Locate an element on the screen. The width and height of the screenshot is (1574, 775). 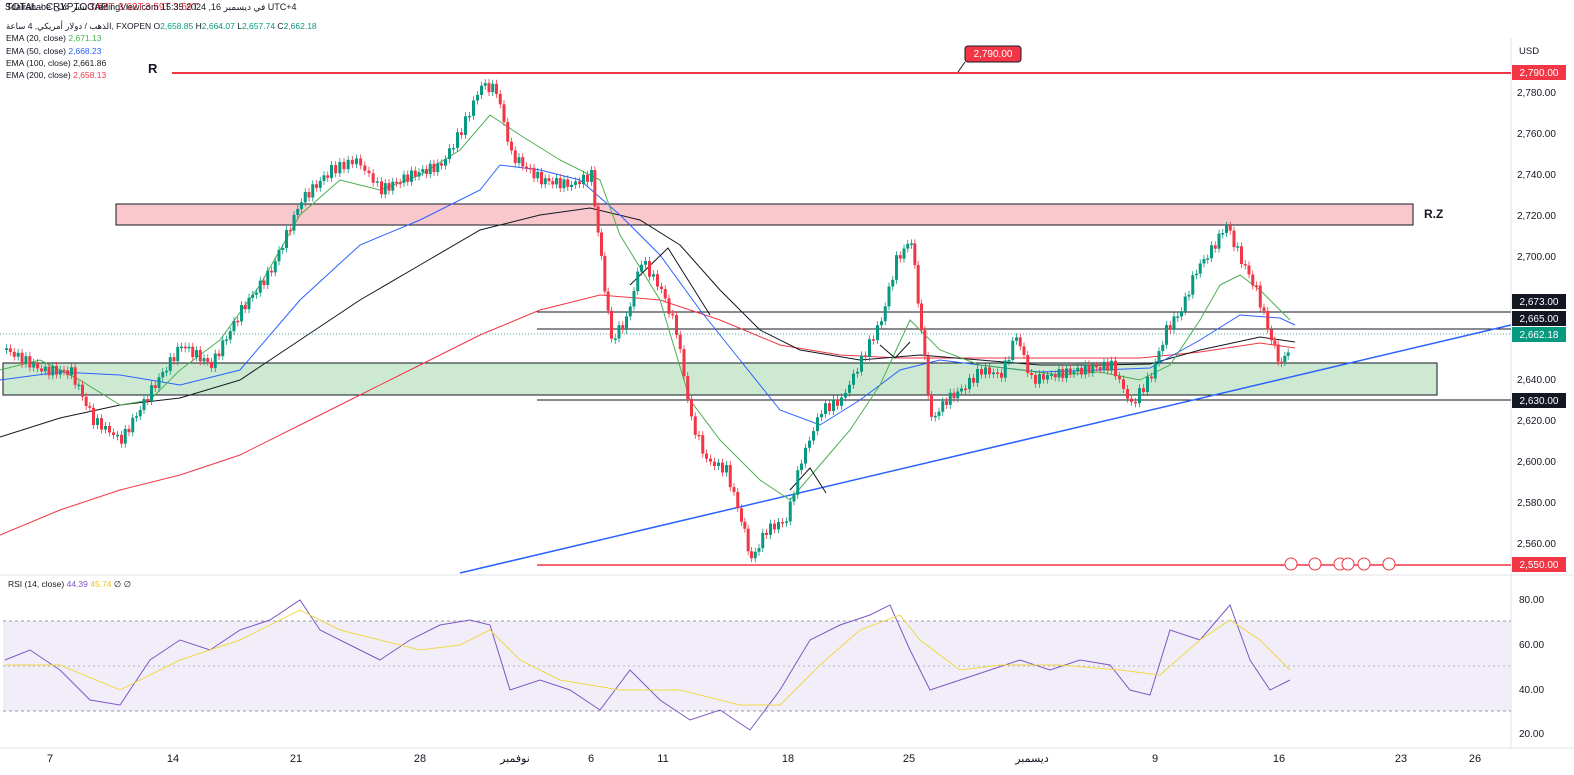
indicator-ema50: EMA (50, close) 2,668.23 is located at coordinates (54, 50).